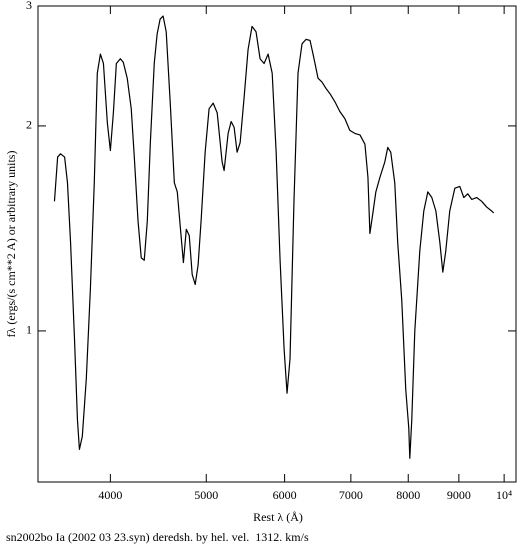  I want to click on x-tick-label: 8000, so click(408, 495).